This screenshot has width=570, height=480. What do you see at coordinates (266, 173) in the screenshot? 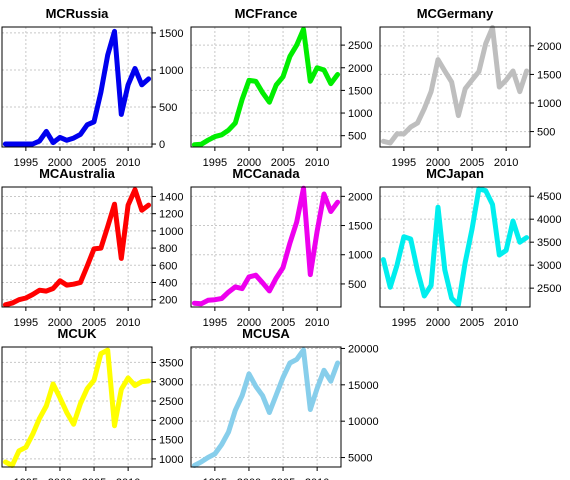
I see `panel-title: MCCanada` at bounding box center [266, 173].